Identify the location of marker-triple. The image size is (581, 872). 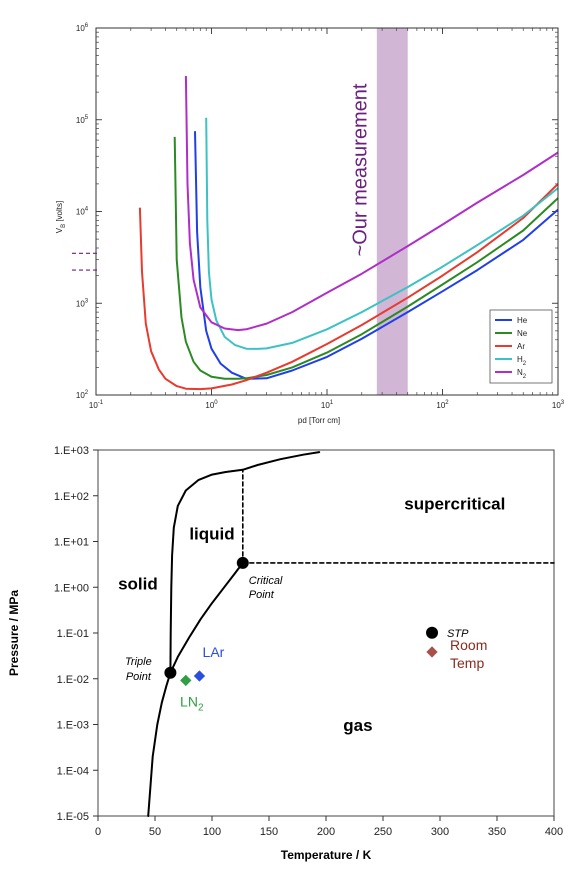
(170, 672).